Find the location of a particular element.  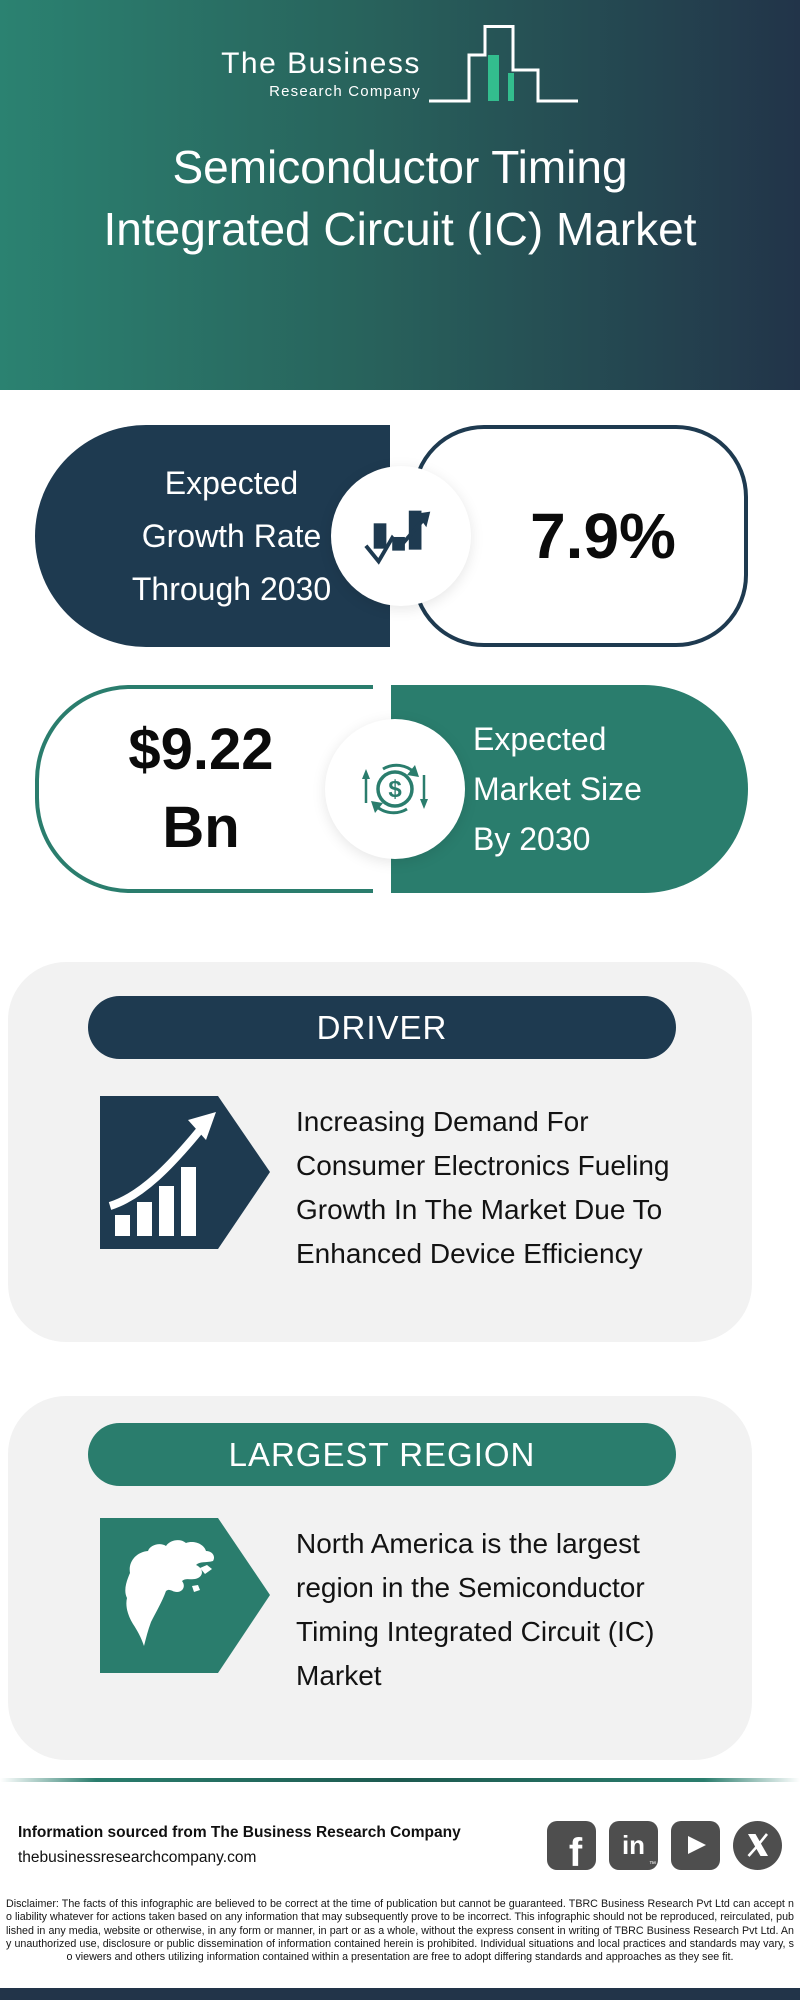

logo-text: The Business Research Company is located at coordinates (321, 76).